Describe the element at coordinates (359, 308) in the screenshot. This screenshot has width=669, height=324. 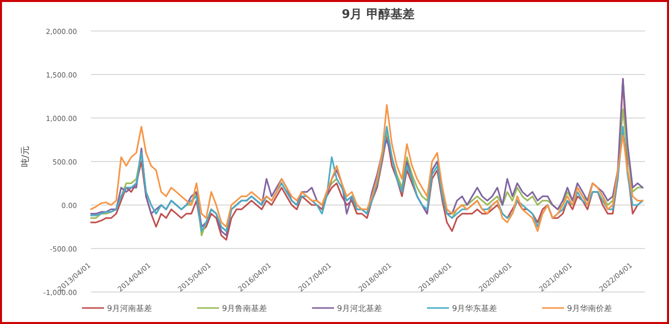
I see `legend-label: 9月河北基差` at that location.